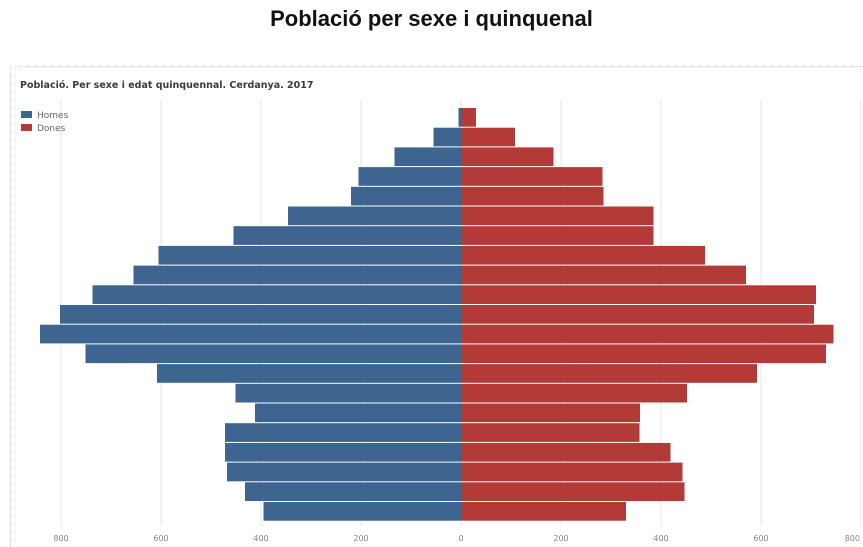 The height and width of the screenshot is (547, 863). Describe the element at coordinates (10, 306) in the screenshot. I see `chart-frame-left-border` at that location.